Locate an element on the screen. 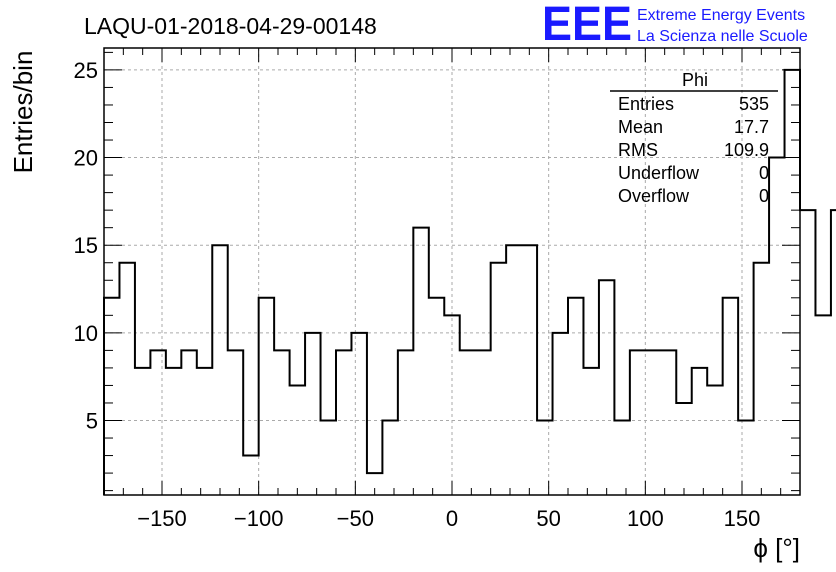 This screenshot has height=572, width=836. stats-row-value: 535 is located at coordinates (754, 104).